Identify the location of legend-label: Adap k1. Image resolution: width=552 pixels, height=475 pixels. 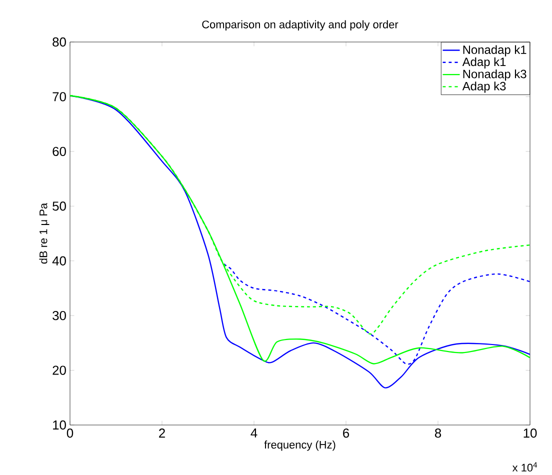
(484, 62).